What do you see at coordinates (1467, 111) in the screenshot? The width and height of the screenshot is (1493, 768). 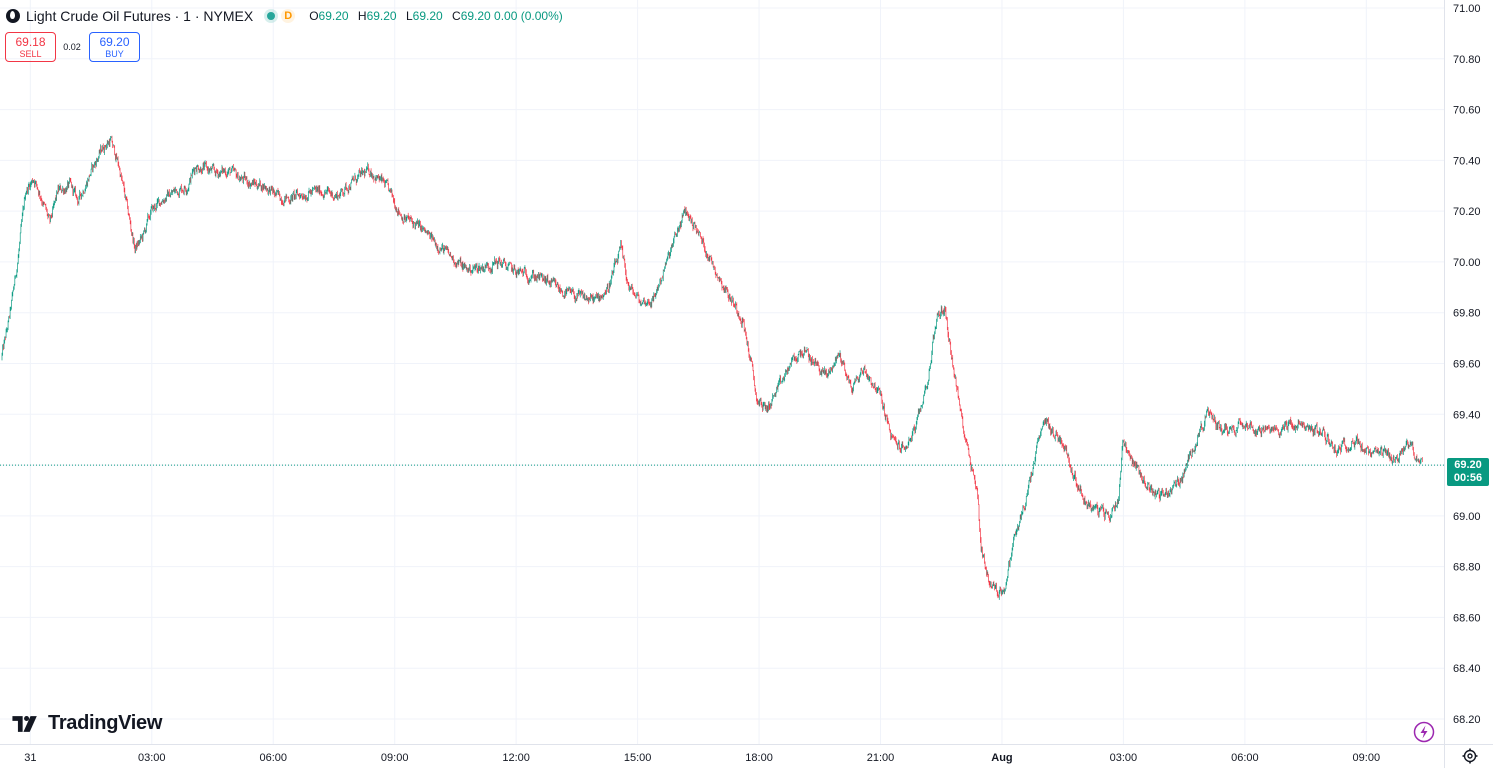 I see `y-tick-label: 70.60` at bounding box center [1467, 111].